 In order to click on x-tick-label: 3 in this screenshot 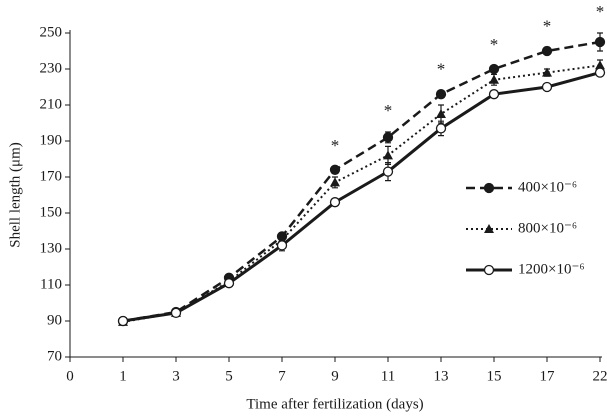, I will do `click(176, 376)`.